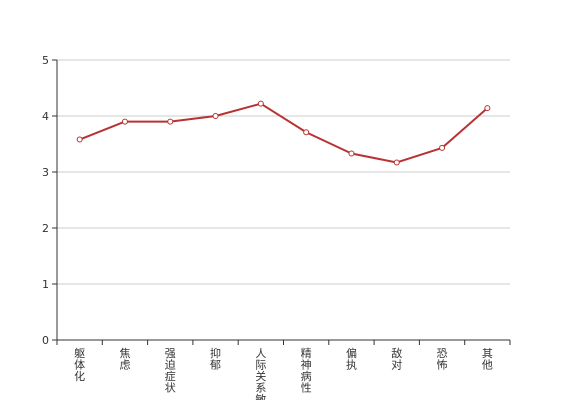 The height and width of the screenshot is (400, 567). Describe the element at coordinates (49, 200) in the screenshot. I see `y-axis-ticks: 0 1 2 3 4 5` at that location.